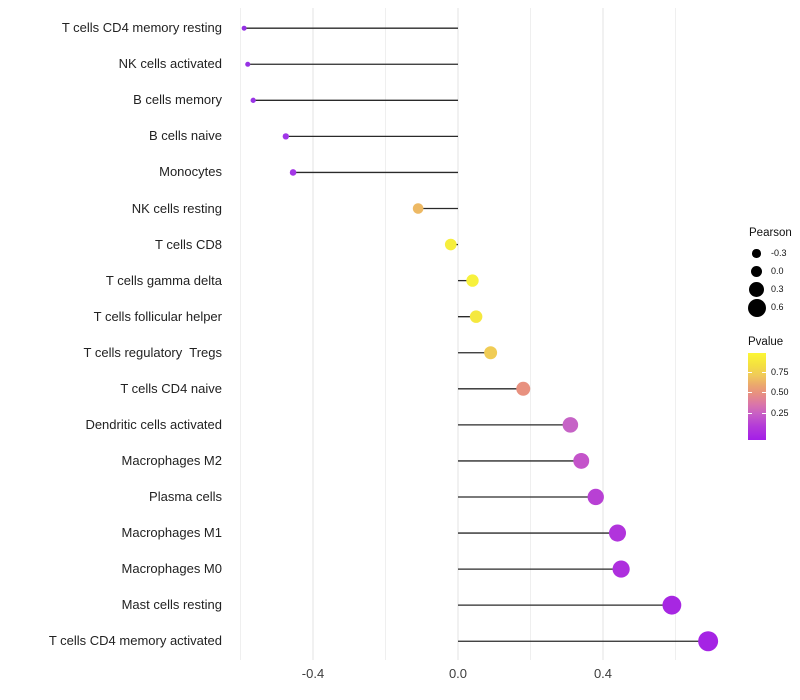 This screenshot has width=800, height=700. I want to click on pearson-legend-label: -0.3, so click(779, 253).